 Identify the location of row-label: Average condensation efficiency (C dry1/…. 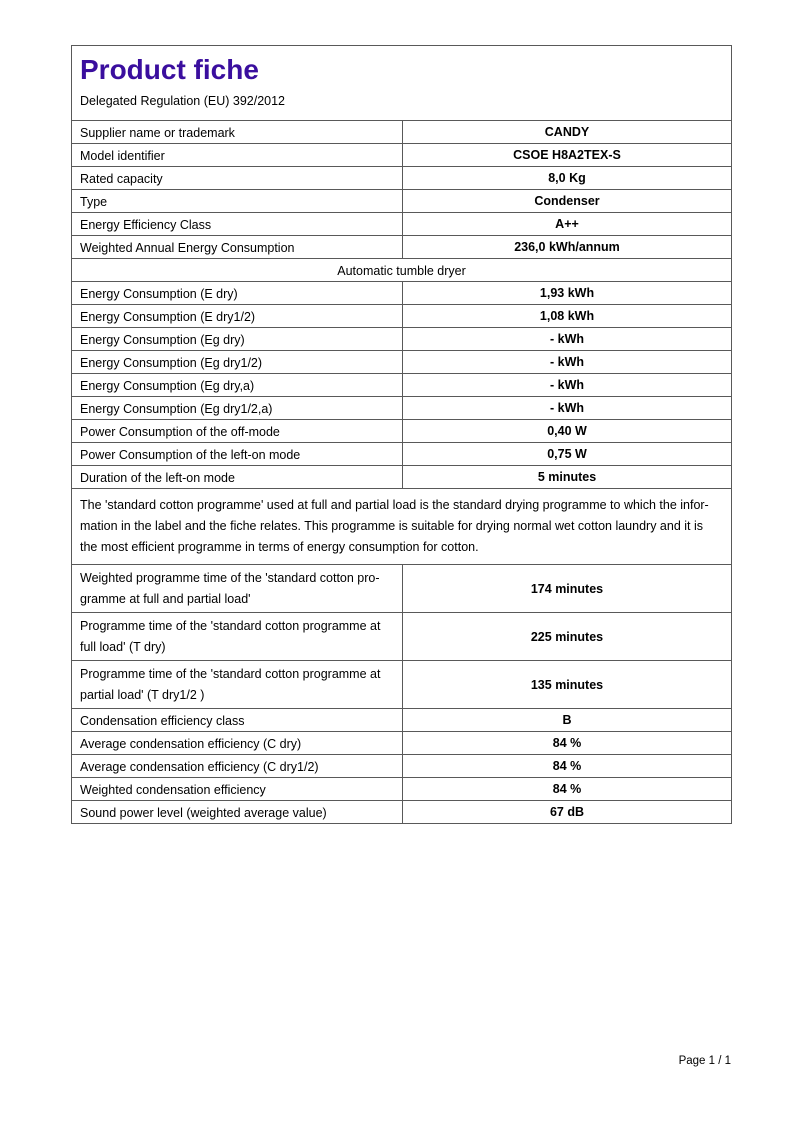
(199, 766).